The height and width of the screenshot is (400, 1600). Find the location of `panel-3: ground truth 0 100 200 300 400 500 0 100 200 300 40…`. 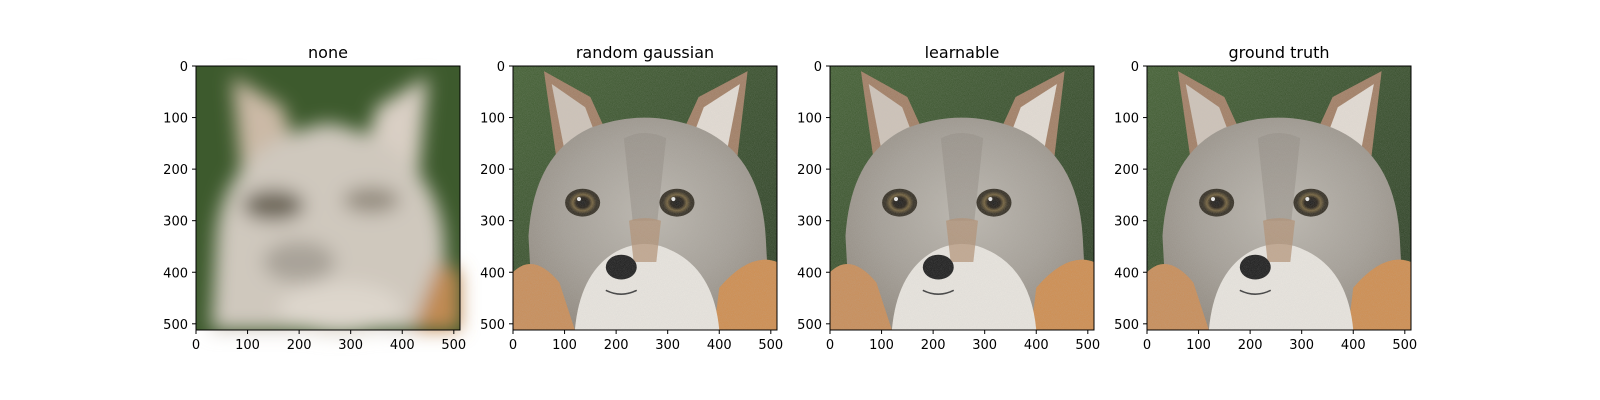

panel-3: ground truth 0 100 200 300 400 500 0 100 200 300 40… is located at coordinates (1265, 198).